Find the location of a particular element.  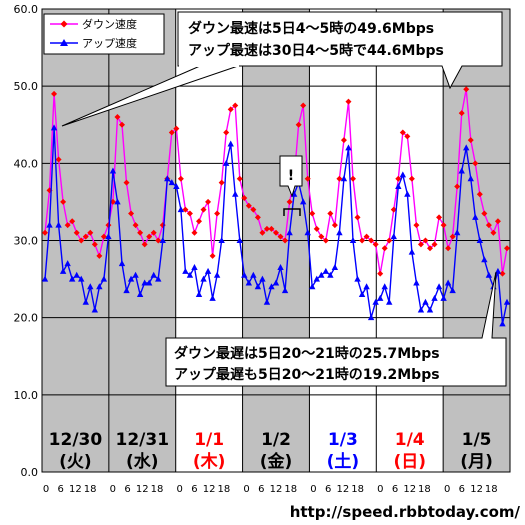

top-callout-line1: ダウン最速は5日4～5時の49.6Mbps is located at coordinates (311, 28).